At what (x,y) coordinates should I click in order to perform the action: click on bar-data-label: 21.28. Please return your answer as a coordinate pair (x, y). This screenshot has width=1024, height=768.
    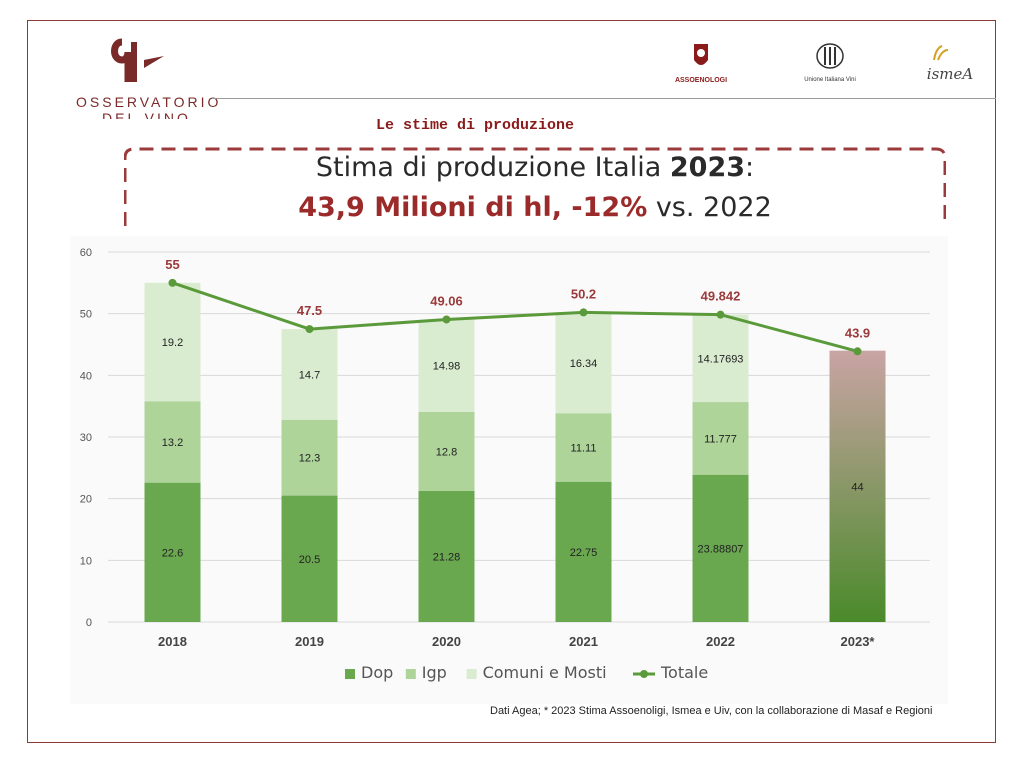
    Looking at the image, I should click on (447, 557).